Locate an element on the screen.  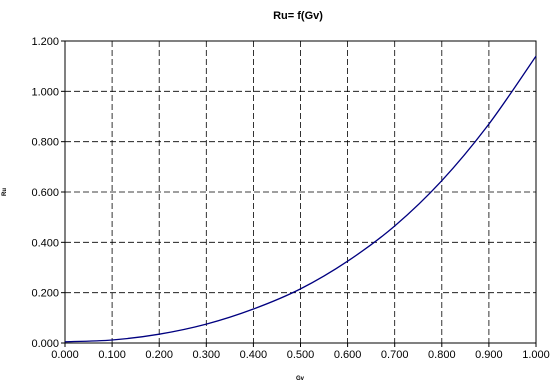
x-tick-label: 0.900 is located at coordinates (489, 355).